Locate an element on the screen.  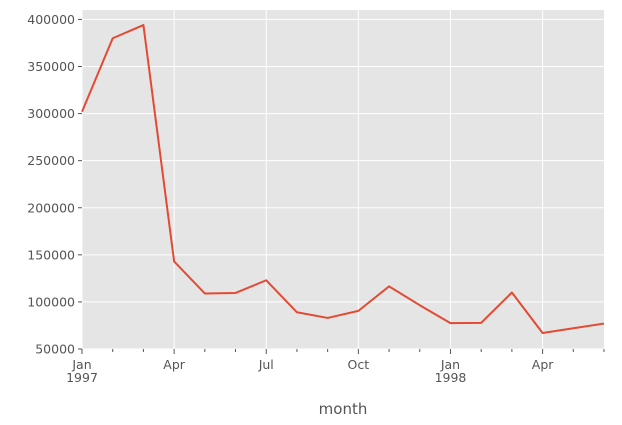
x-tick-sublabel: 1997 is located at coordinates (82, 377).